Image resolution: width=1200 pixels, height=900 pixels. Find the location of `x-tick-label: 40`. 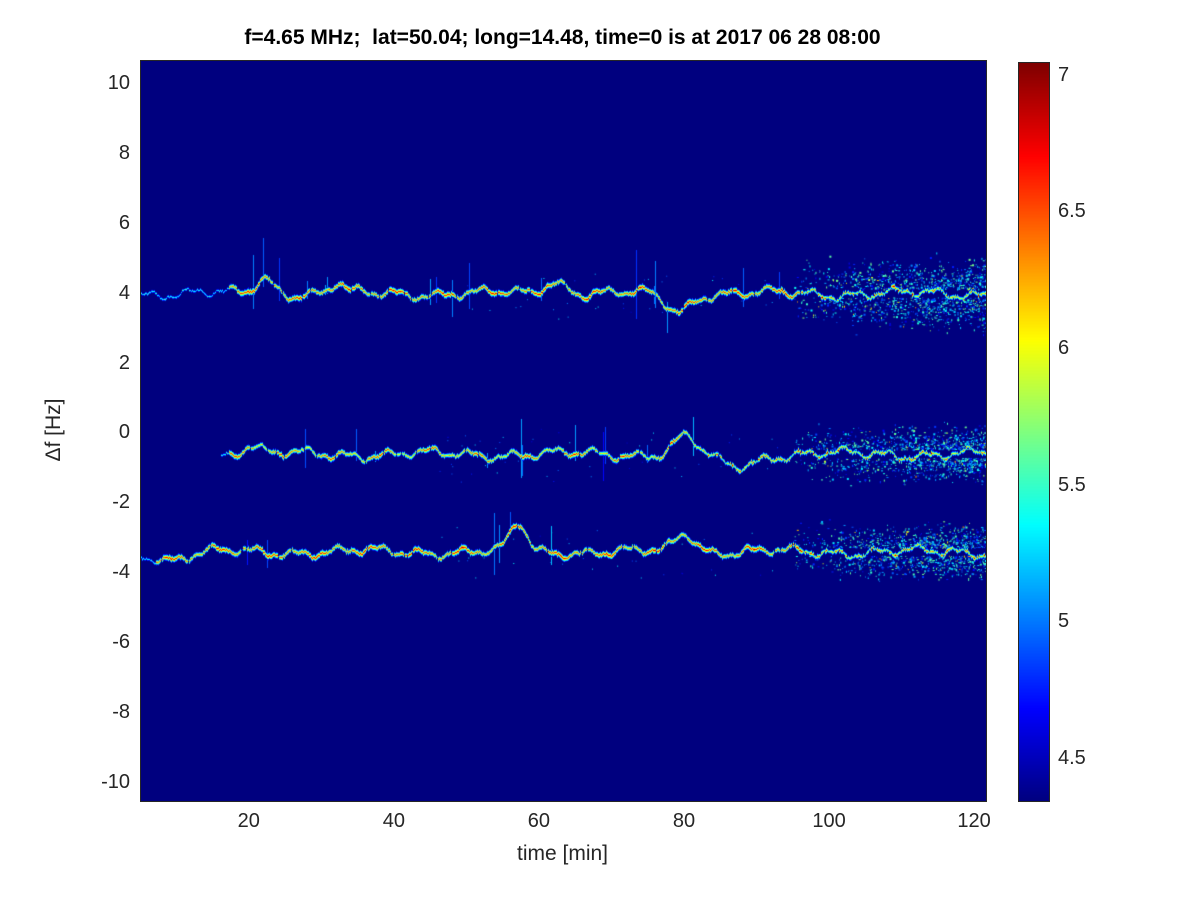

x-tick-label: 40 is located at coordinates (393, 821).